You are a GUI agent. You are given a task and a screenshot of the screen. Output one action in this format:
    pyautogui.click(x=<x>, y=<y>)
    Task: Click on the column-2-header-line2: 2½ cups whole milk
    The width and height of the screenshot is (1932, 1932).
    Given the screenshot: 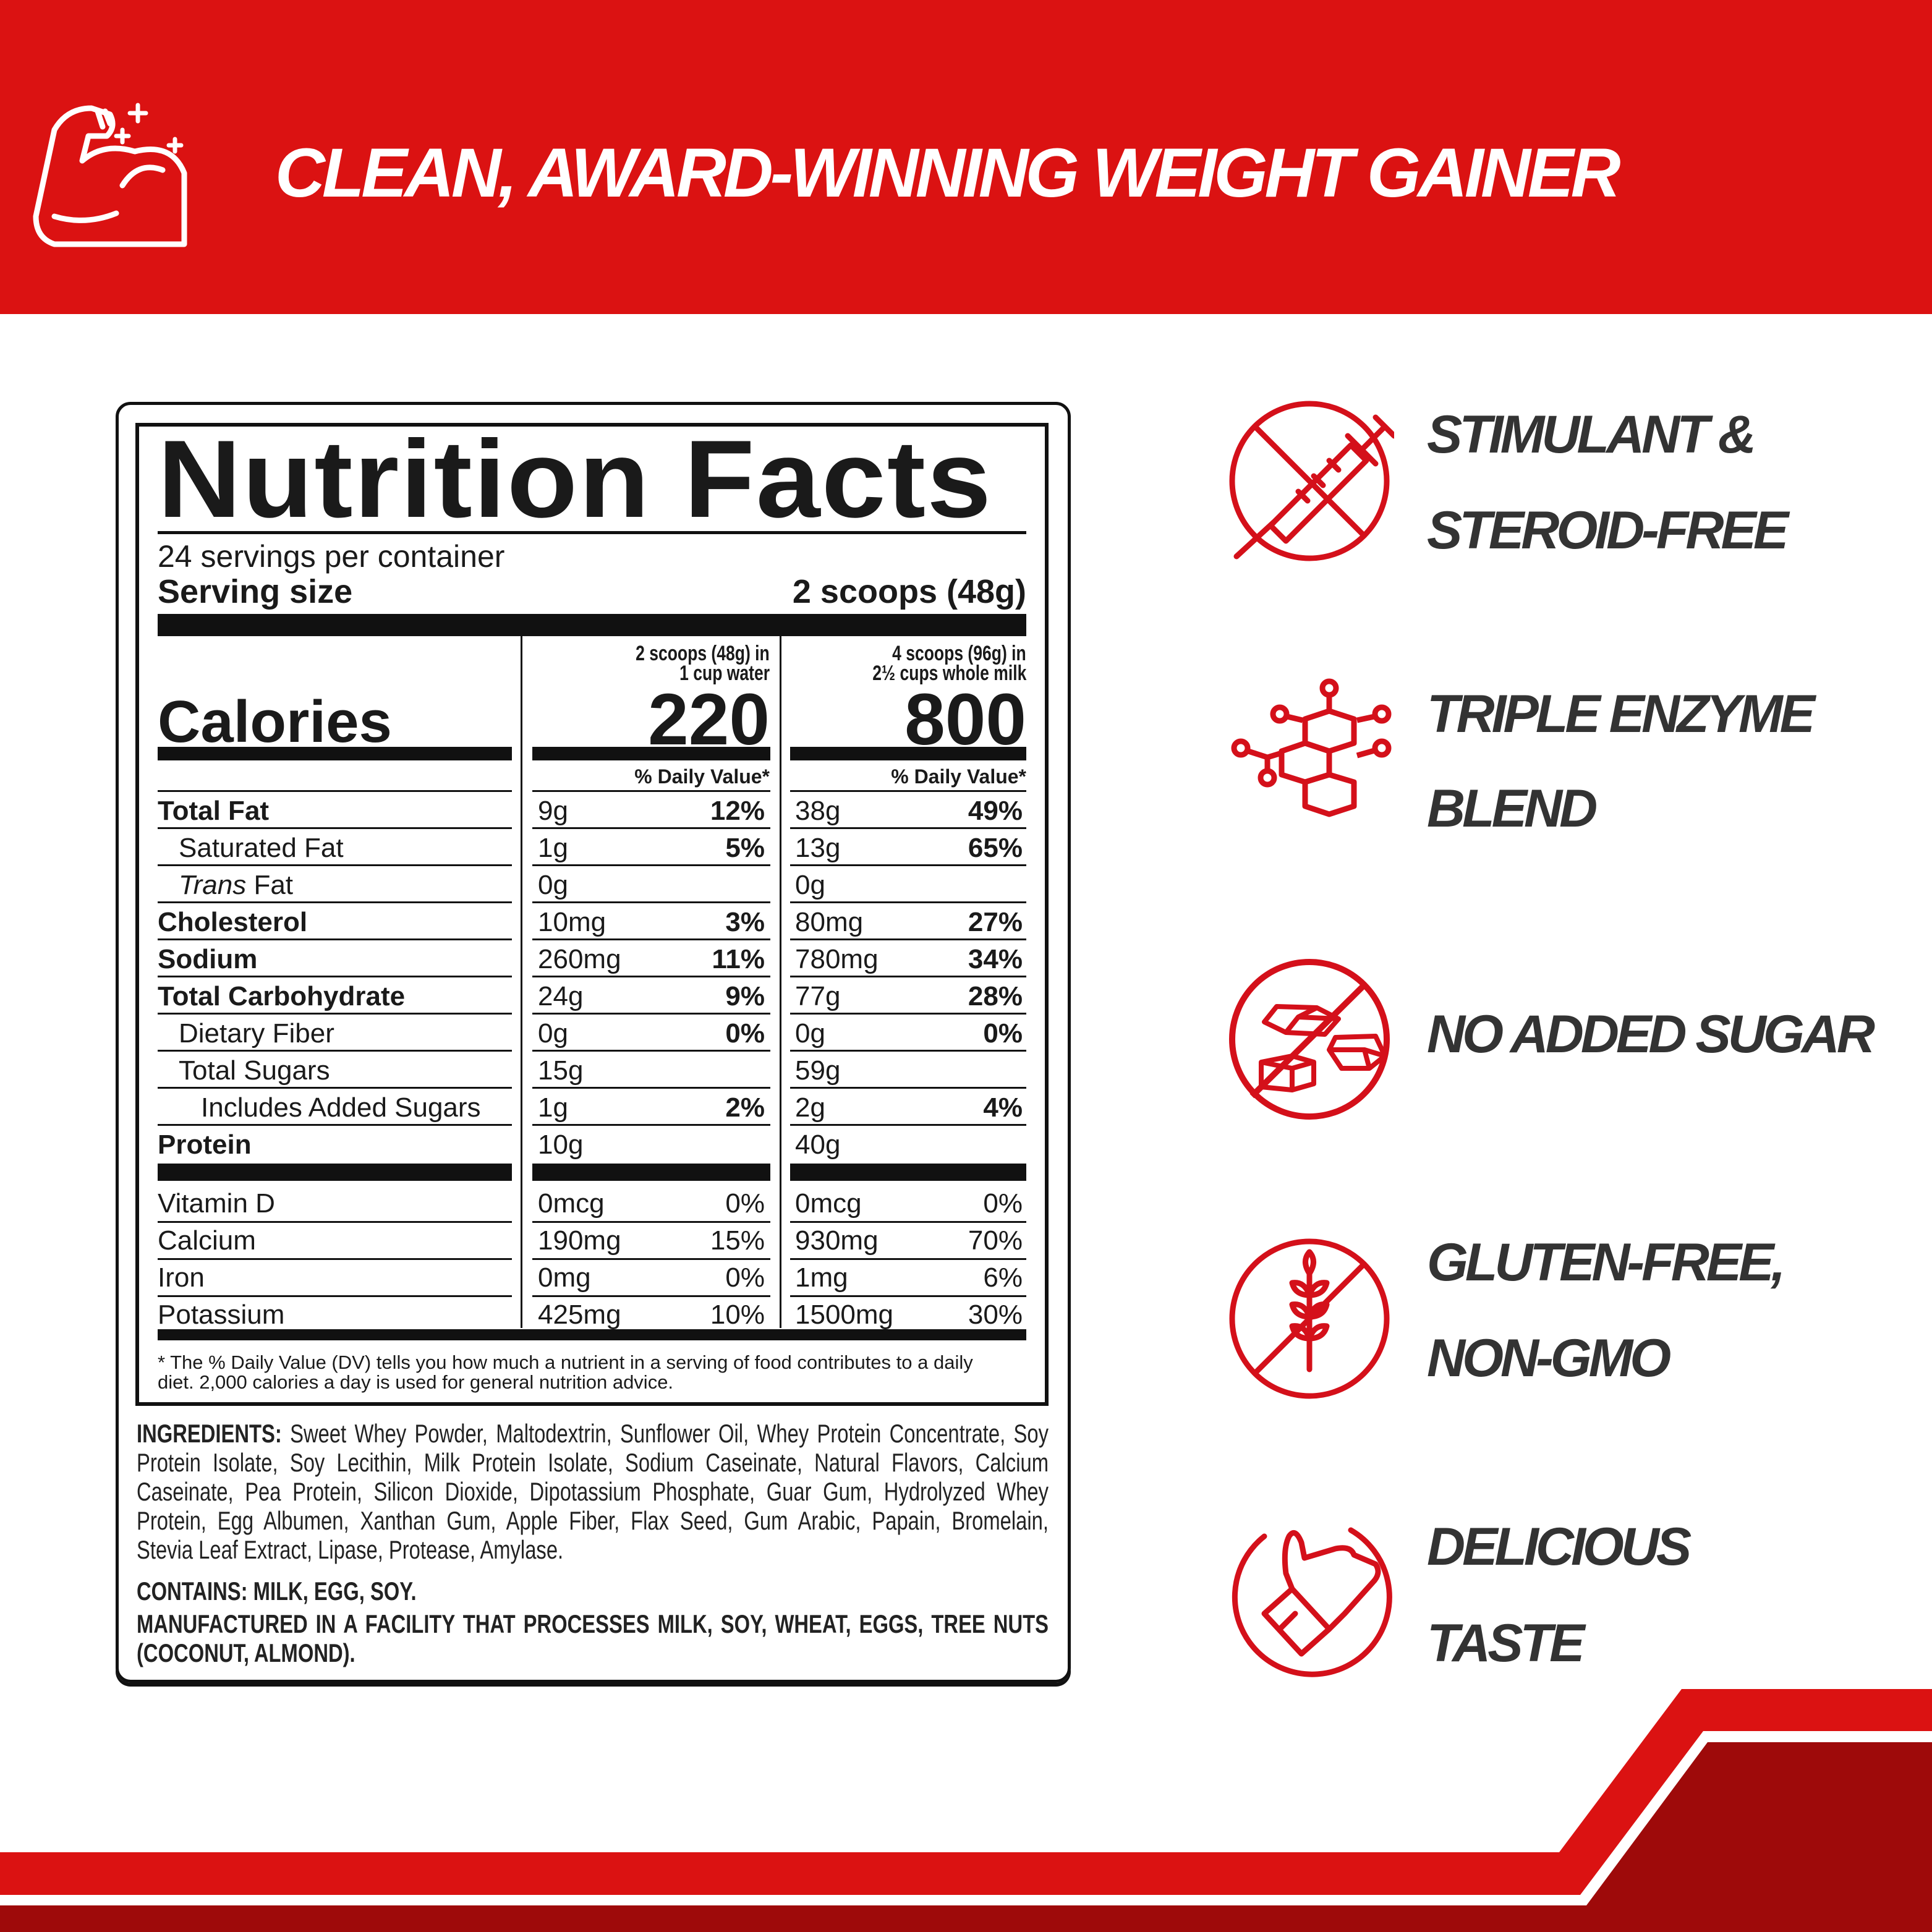 What is the action you would take?
    pyautogui.click(x=949, y=673)
    